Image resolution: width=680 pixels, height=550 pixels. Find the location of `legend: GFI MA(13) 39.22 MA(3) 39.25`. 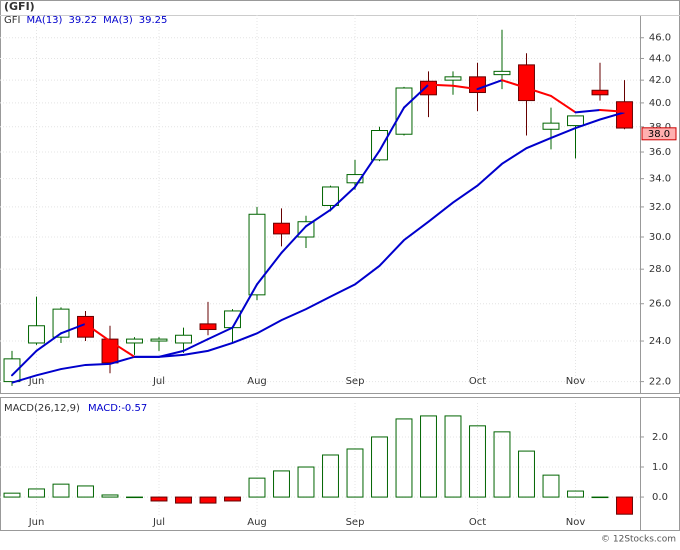

legend: GFI MA(13) 39.22 MA(3) 39.25 is located at coordinates (85, 20).